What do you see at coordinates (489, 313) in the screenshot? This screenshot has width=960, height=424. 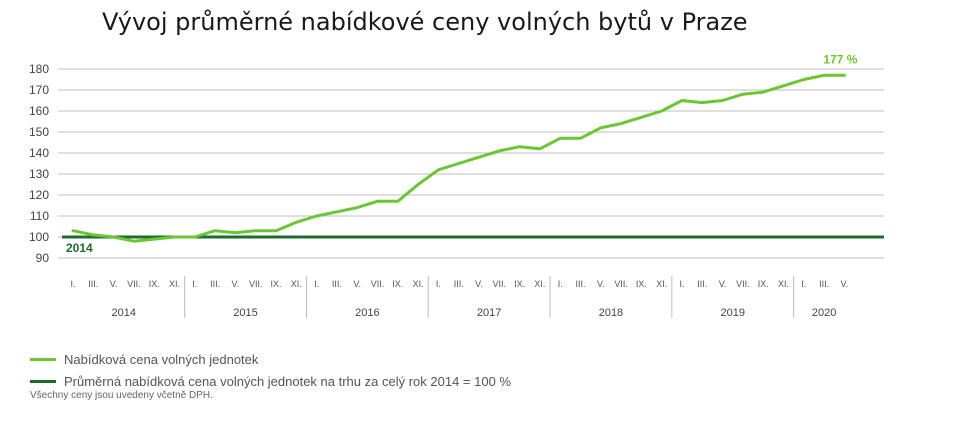 I see `year-label: 2017` at bounding box center [489, 313].